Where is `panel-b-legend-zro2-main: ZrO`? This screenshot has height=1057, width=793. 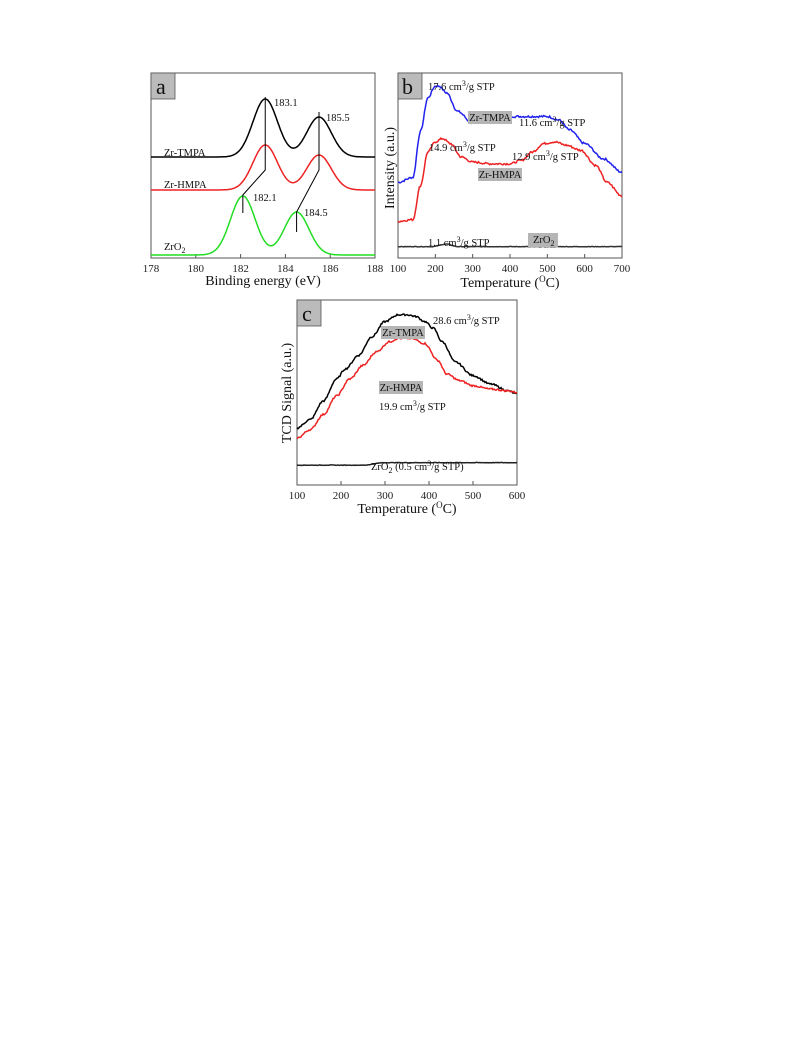 panel-b-legend-zro2-main: ZrO is located at coordinates (542, 240).